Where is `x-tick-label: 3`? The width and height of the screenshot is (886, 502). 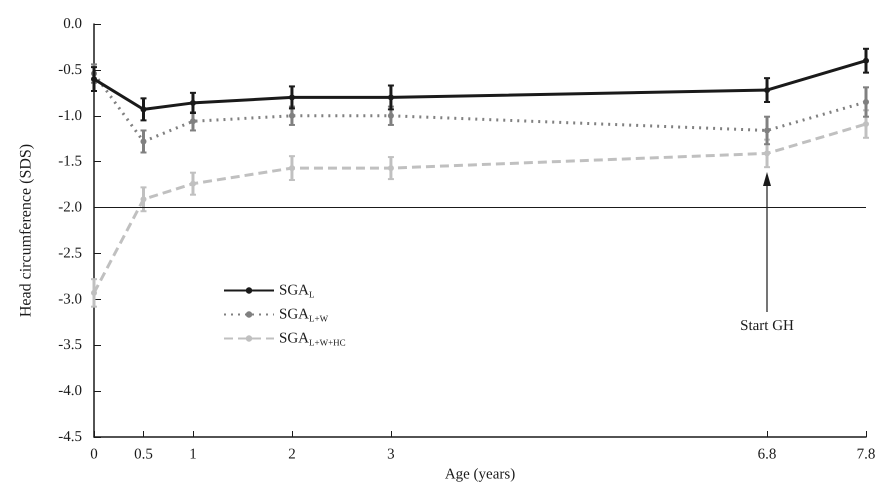
x-tick-label: 3 is located at coordinates (391, 454).